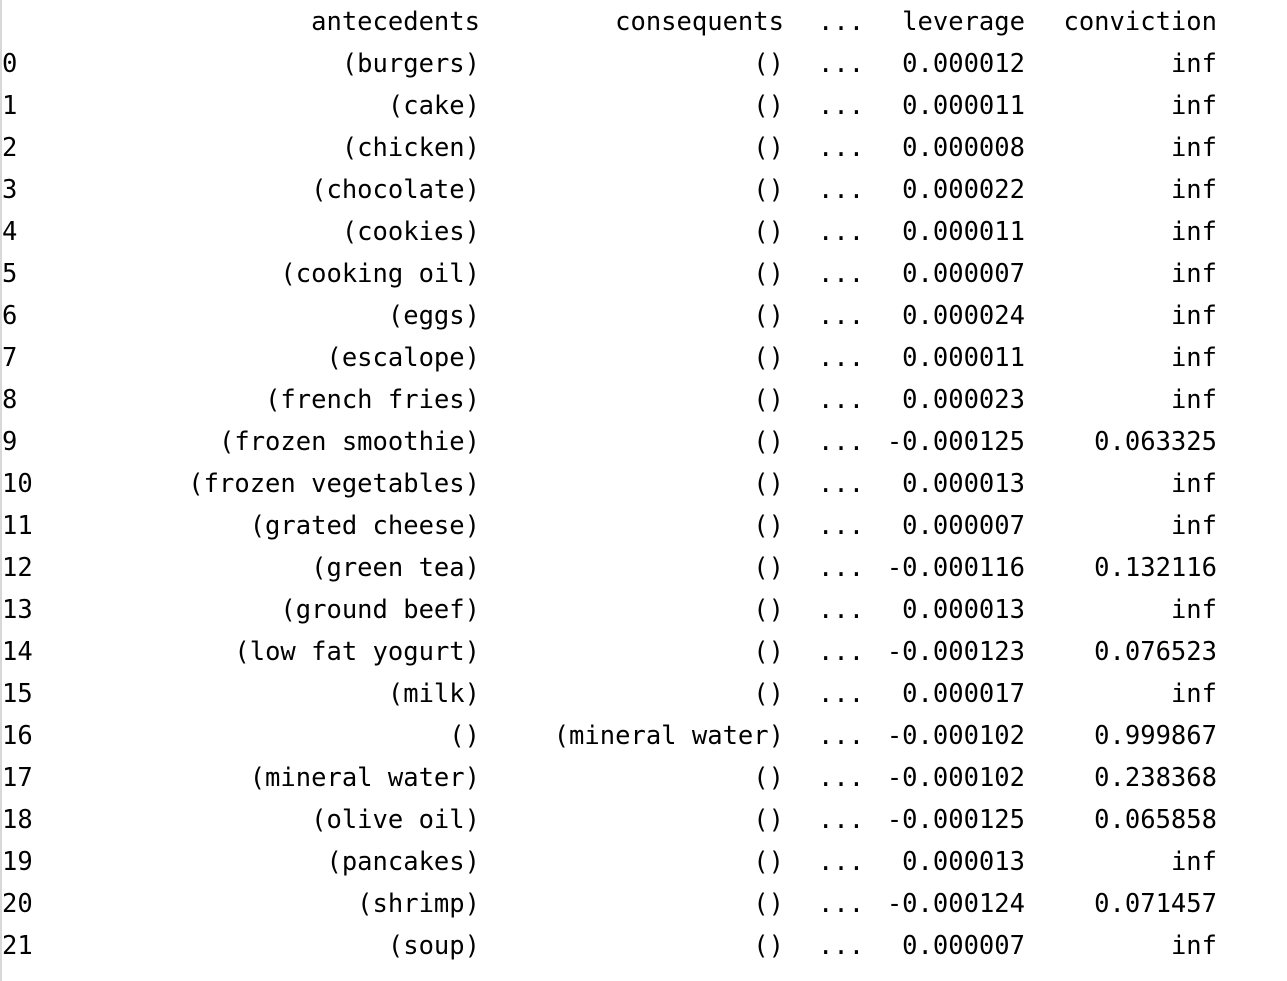 The width and height of the screenshot is (1287, 981). I want to click on cell-index: 15, so click(17, 694).